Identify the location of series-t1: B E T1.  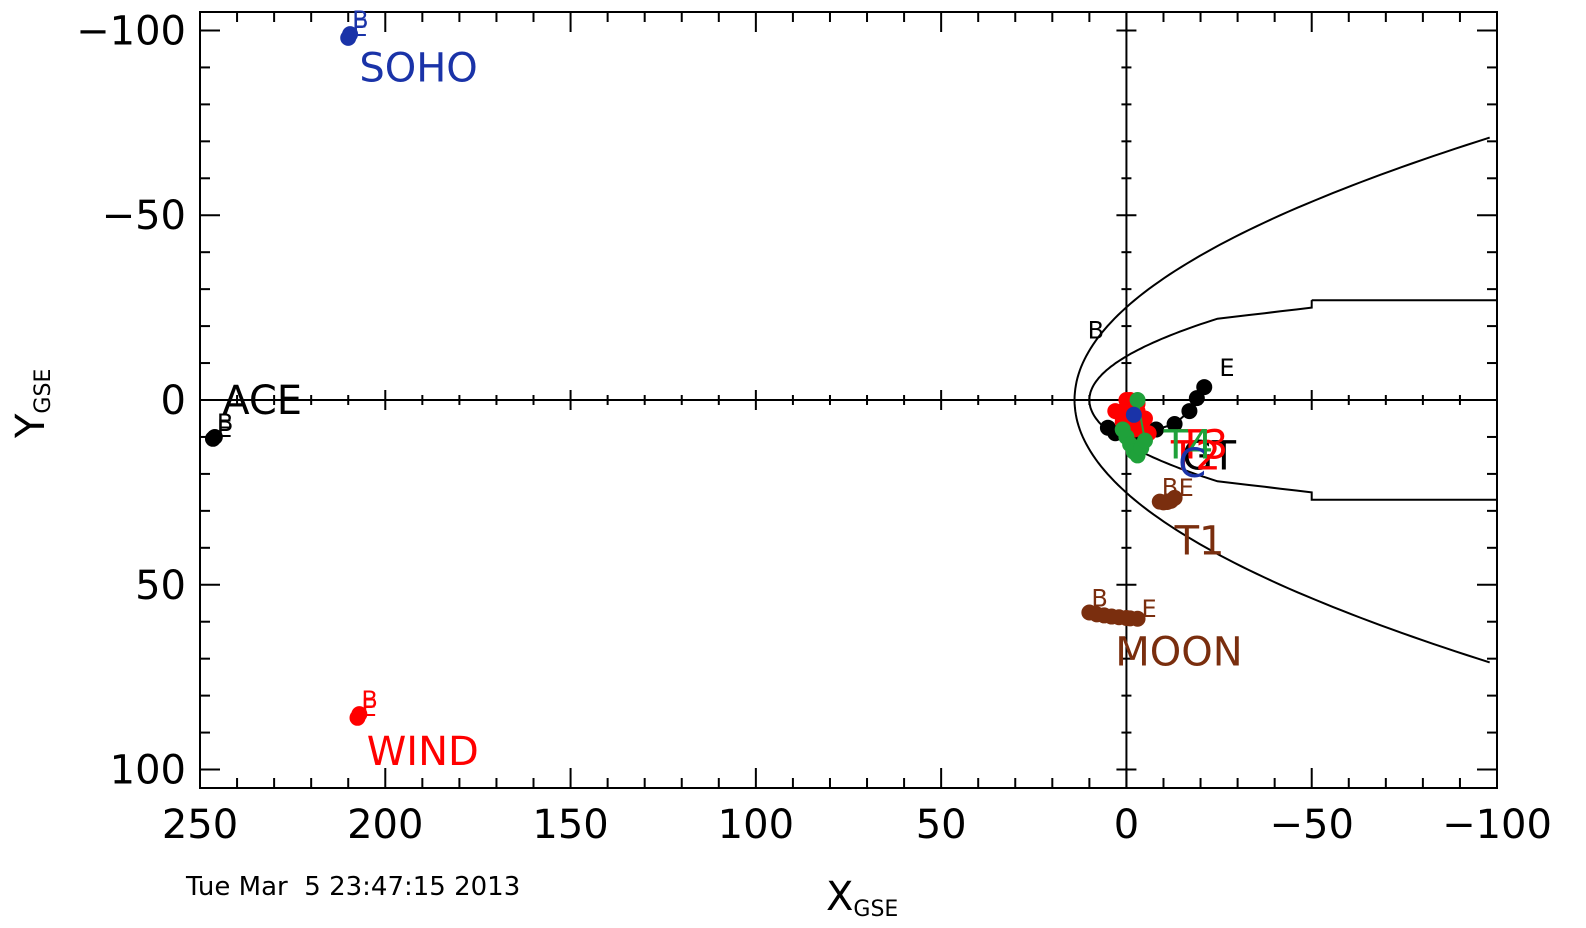
(1188, 519).